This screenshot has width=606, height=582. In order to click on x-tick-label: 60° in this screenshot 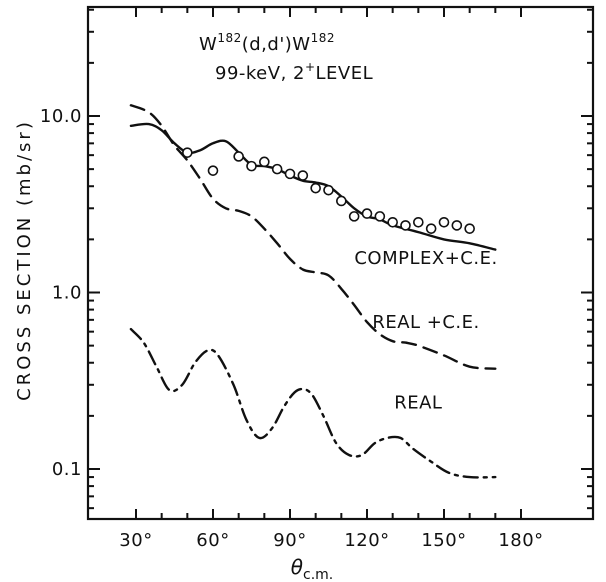, I will do `click(212, 540)`.